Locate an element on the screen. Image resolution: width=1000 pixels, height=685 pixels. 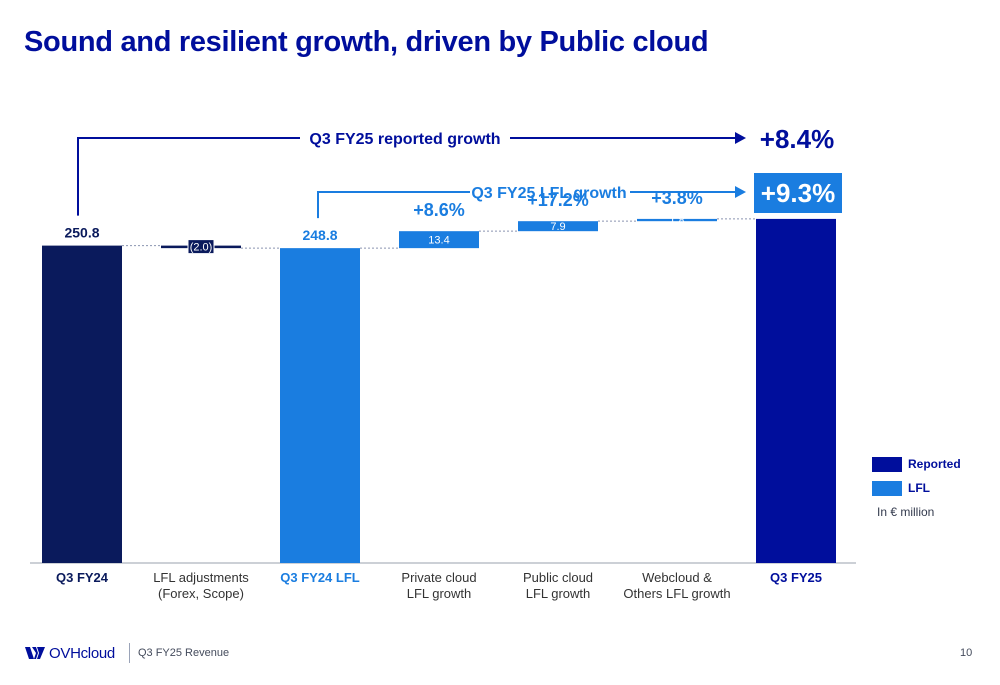
footer-divider is located at coordinates (129, 653).